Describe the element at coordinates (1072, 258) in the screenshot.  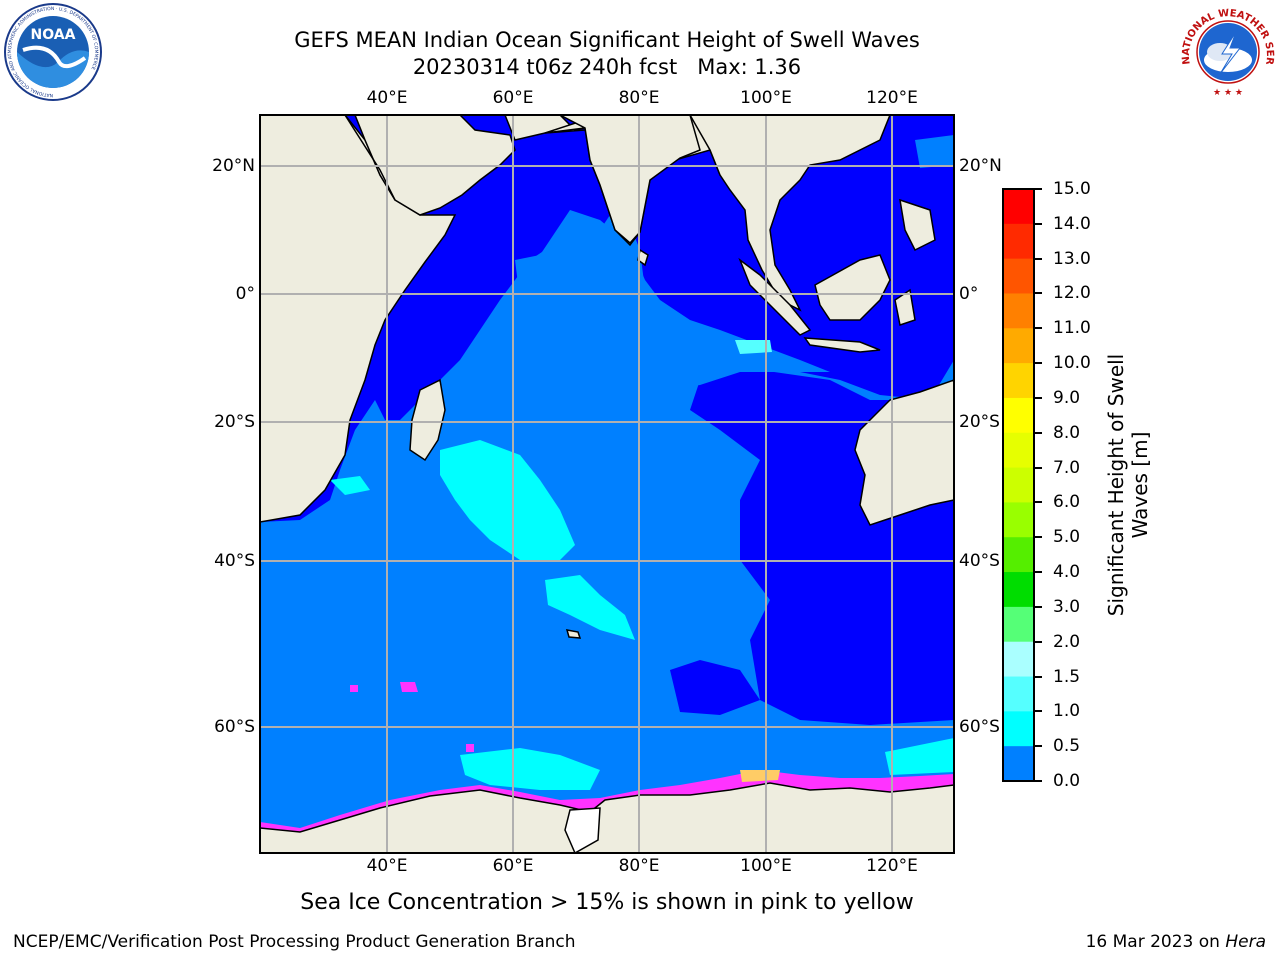
I see `colorbar-tick-label: 13.0` at that location.